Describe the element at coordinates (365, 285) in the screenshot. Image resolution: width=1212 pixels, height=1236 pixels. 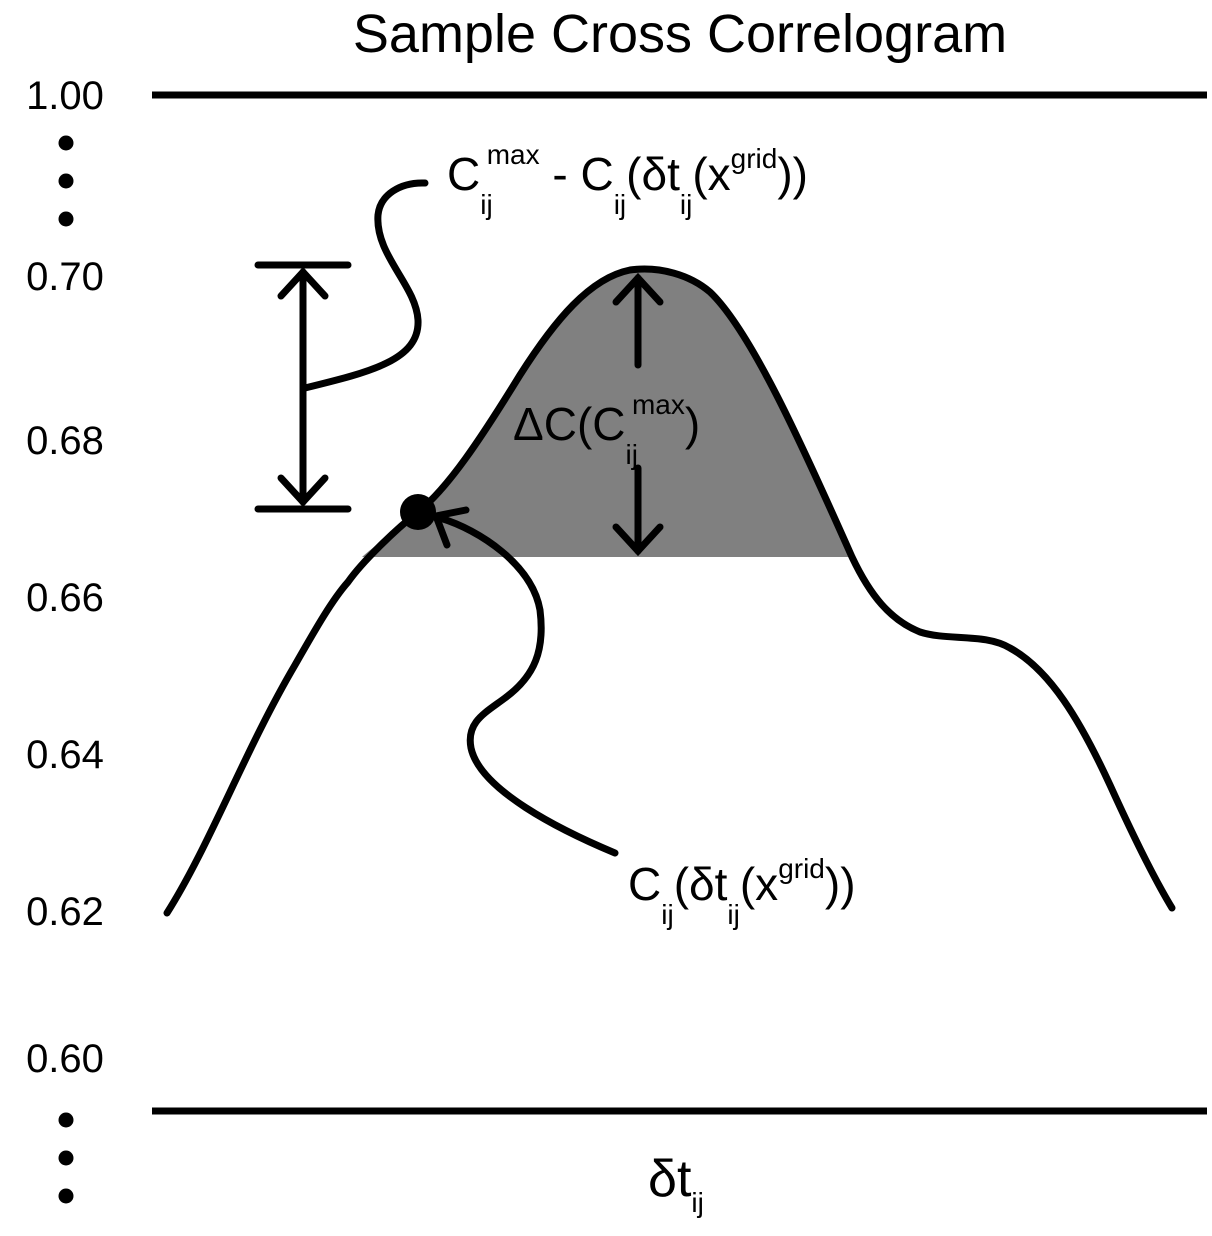
I see `difference-leader-line` at that location.